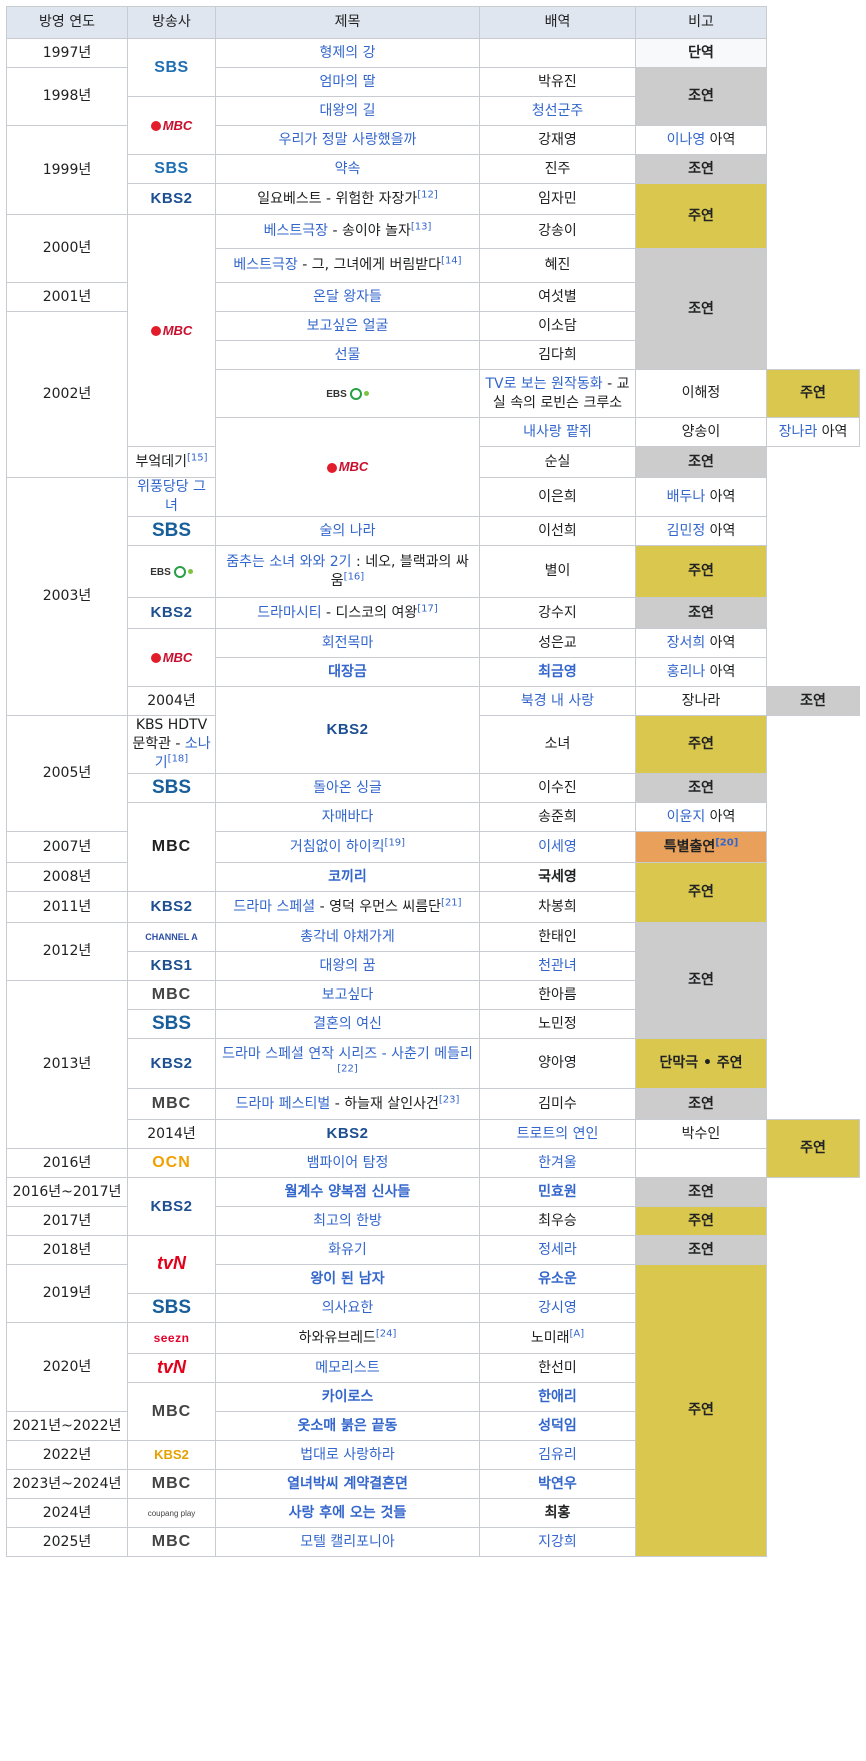 This screenshot has height=1761, width=866. What do you see at coordinates (557, 1483) in the screenshot?
I see `role-link: 박연우` at bounding box center [557, 1483].